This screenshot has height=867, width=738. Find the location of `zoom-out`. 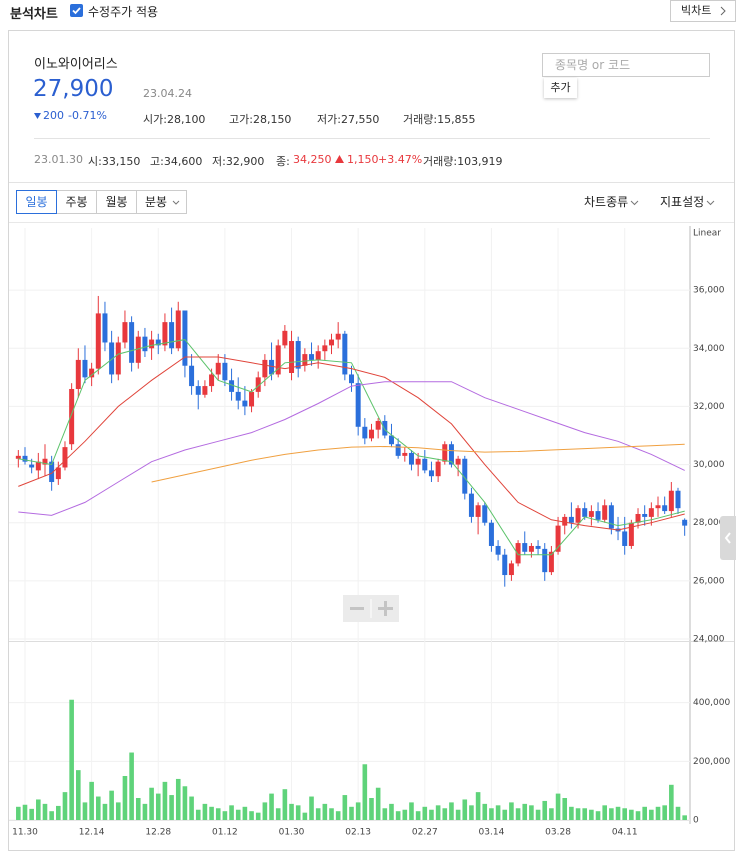

zoom-out is located at coordinates (357, 608).